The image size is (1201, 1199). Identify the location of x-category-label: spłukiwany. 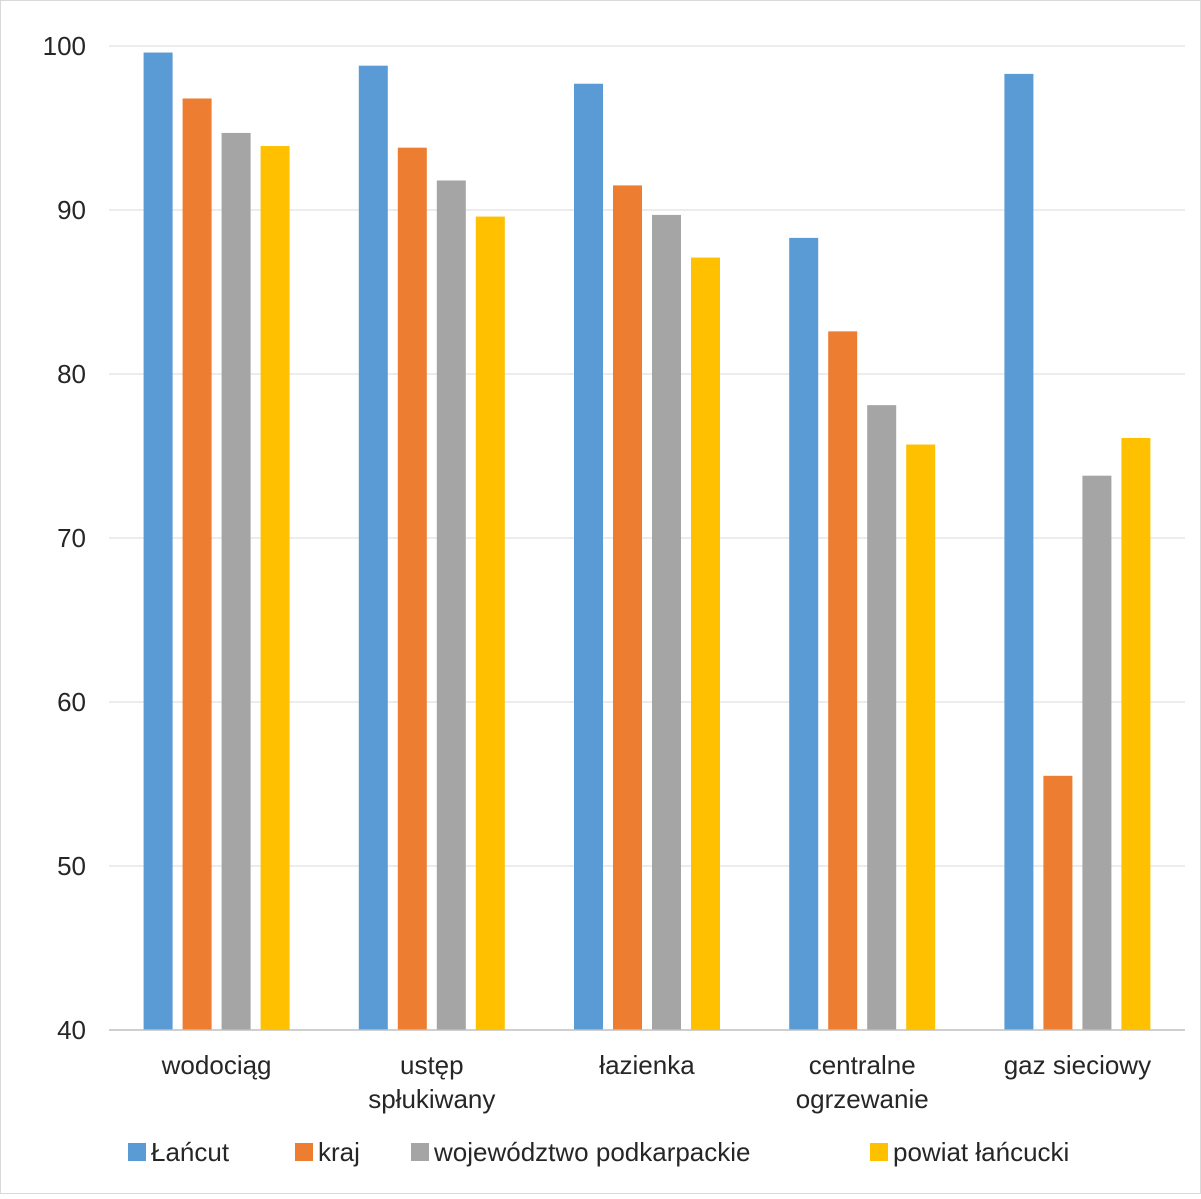
(431, 1099).